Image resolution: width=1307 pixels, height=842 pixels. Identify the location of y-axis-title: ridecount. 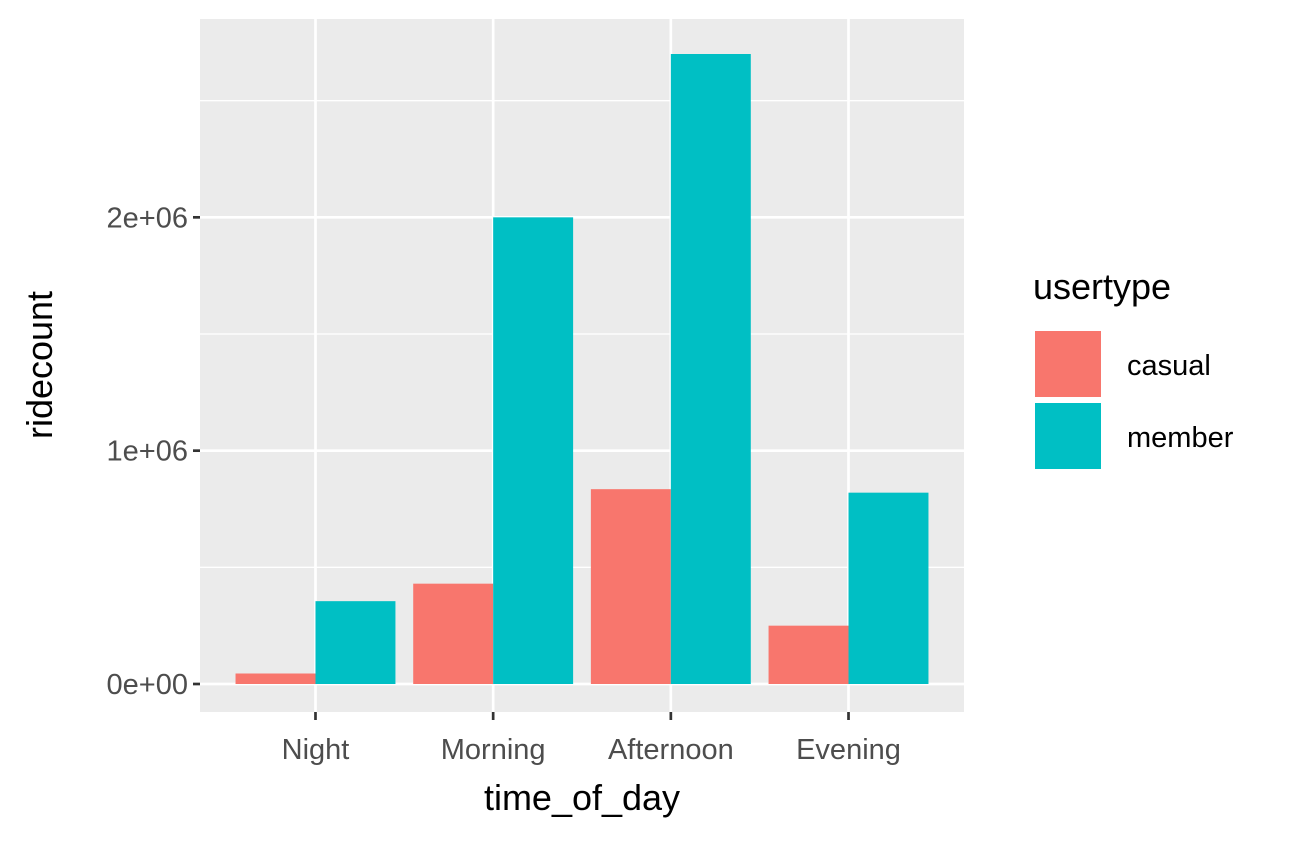
(39, 365).